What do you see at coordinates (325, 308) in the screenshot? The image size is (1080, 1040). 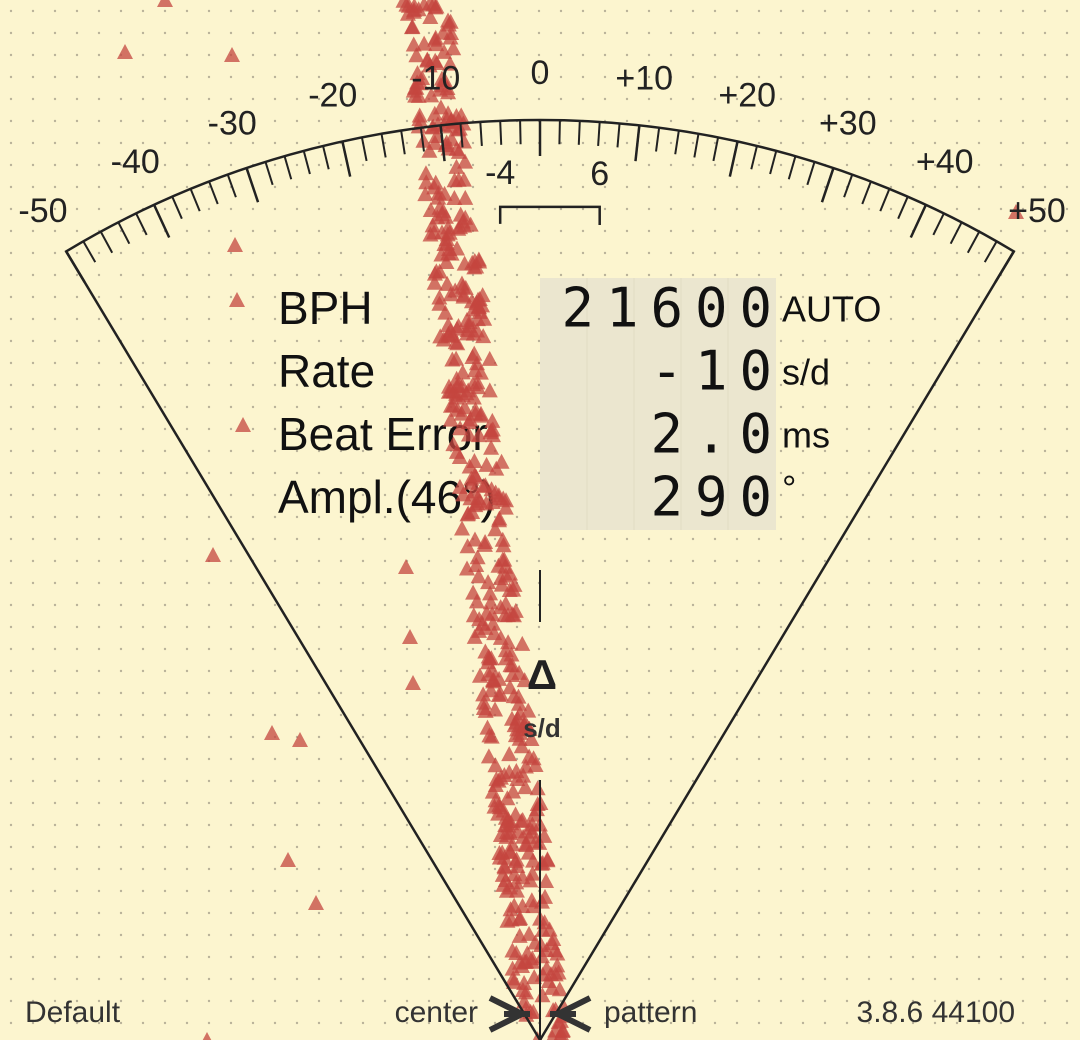 I see `readout-label: BPH` at bounding box center [325, 308].